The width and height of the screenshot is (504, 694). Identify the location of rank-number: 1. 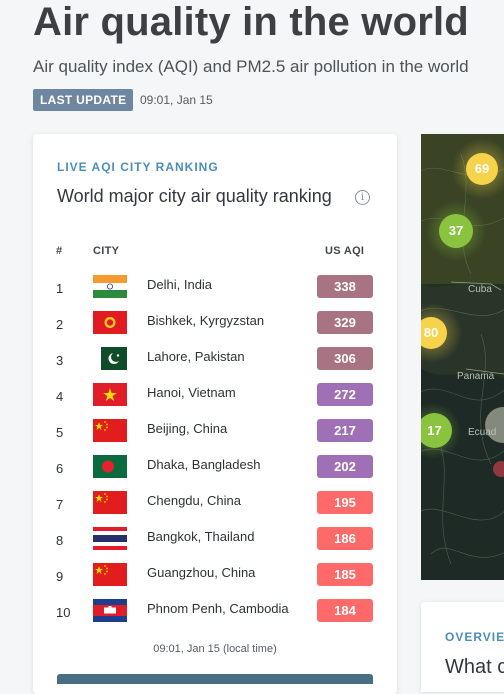
(60, 288).